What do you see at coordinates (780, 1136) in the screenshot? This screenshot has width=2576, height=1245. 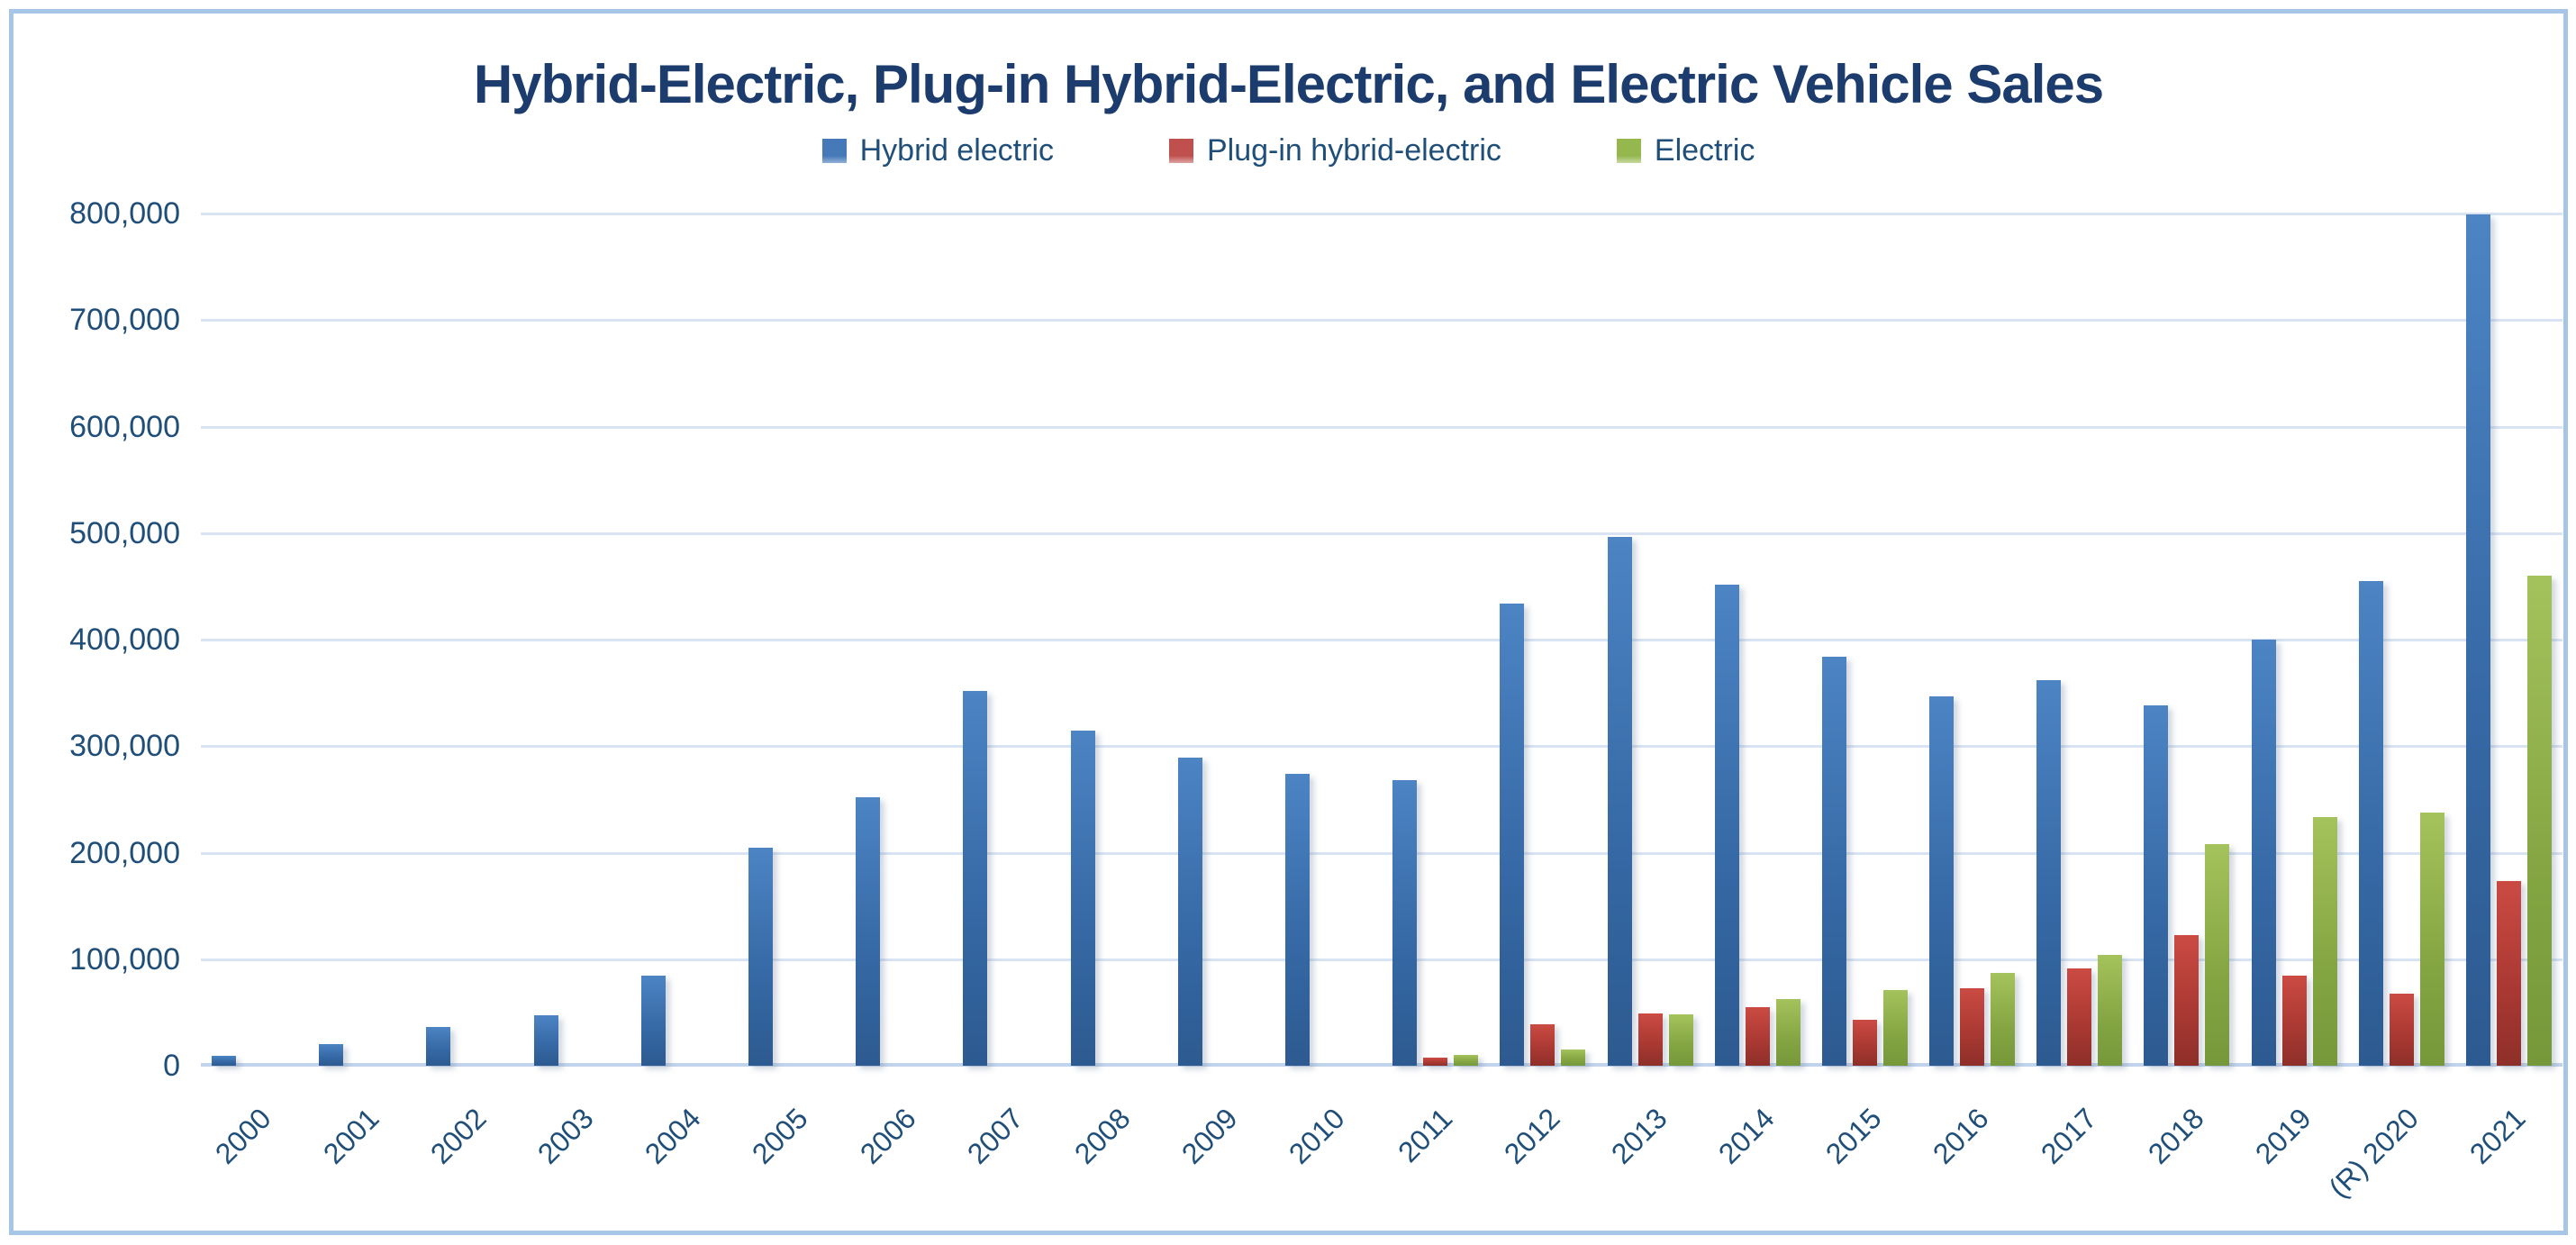 I see `x-axis-label: 2005` at bounding box center [780, 1136].